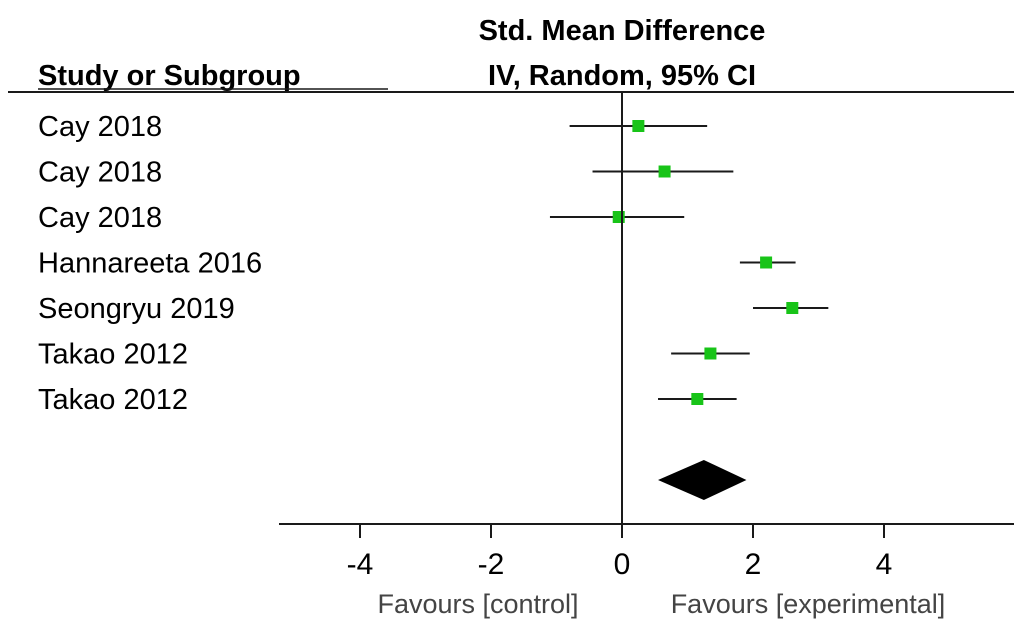 This screenshot has height=630, width=1020. What do you see at coordinates (622, 76) in the screenshot?
I see `method-subtitle: IV, Random, 95% CI` at bounding box center [622, 76].